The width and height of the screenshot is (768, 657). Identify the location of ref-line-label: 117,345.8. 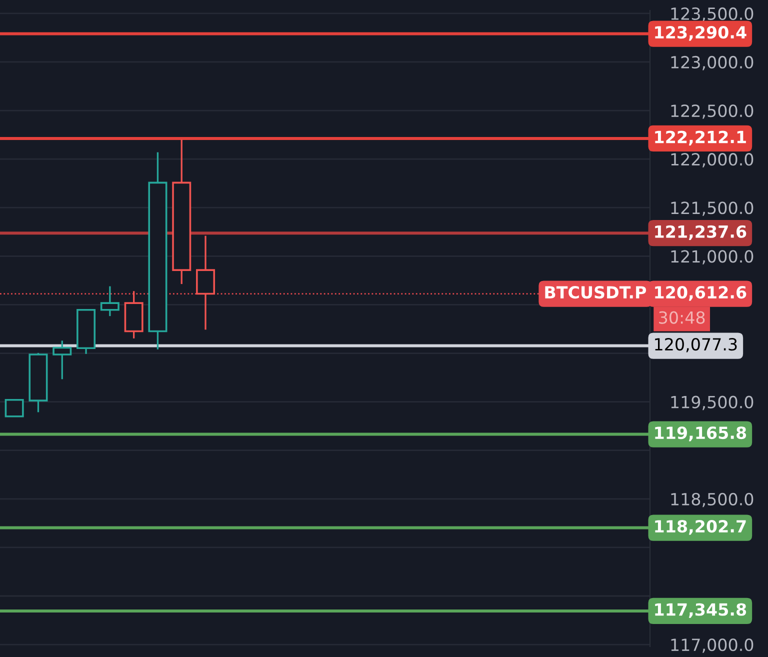
(700, 610).